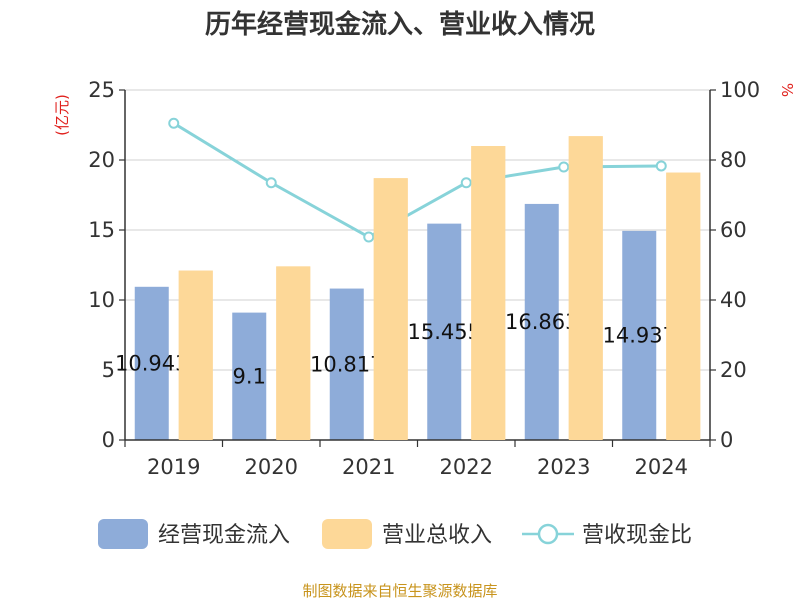 This screenshot has width=800, height=600. What do you see at coordinates (368, 467) in the screenshot?
I see `x-tick-label: 2021` at bounding box center [368, 467].